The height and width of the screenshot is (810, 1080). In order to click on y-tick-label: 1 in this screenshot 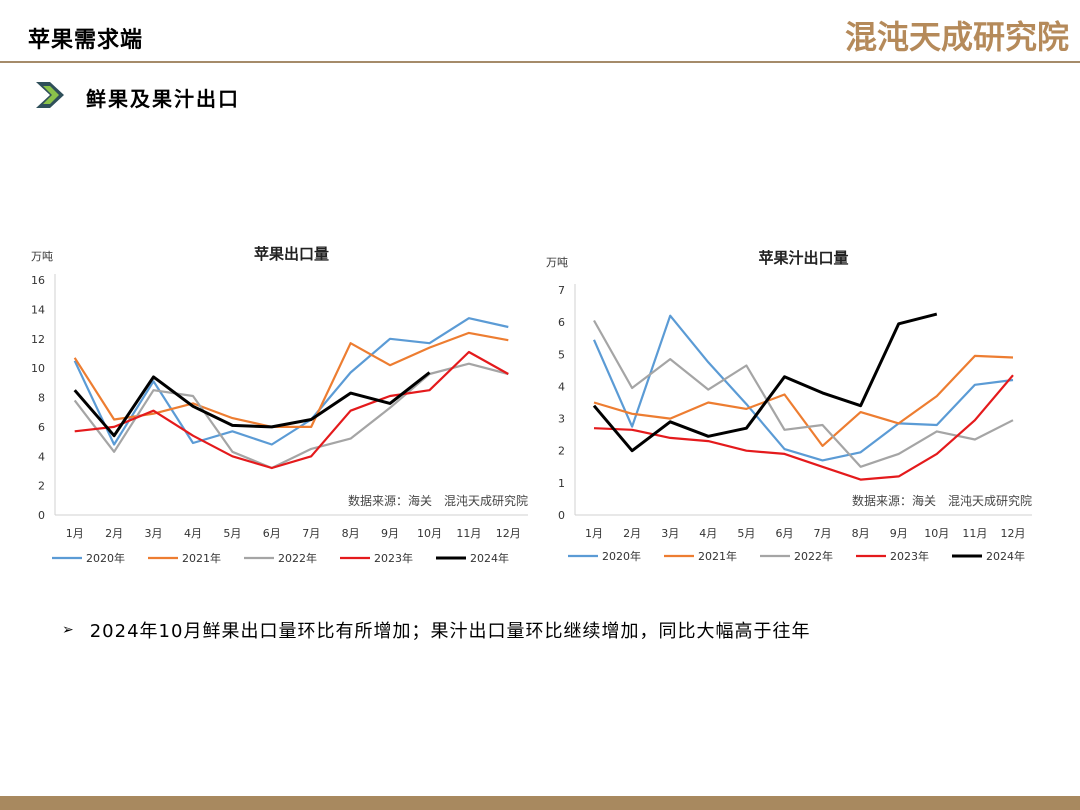, I will do `click(561, 483)`.